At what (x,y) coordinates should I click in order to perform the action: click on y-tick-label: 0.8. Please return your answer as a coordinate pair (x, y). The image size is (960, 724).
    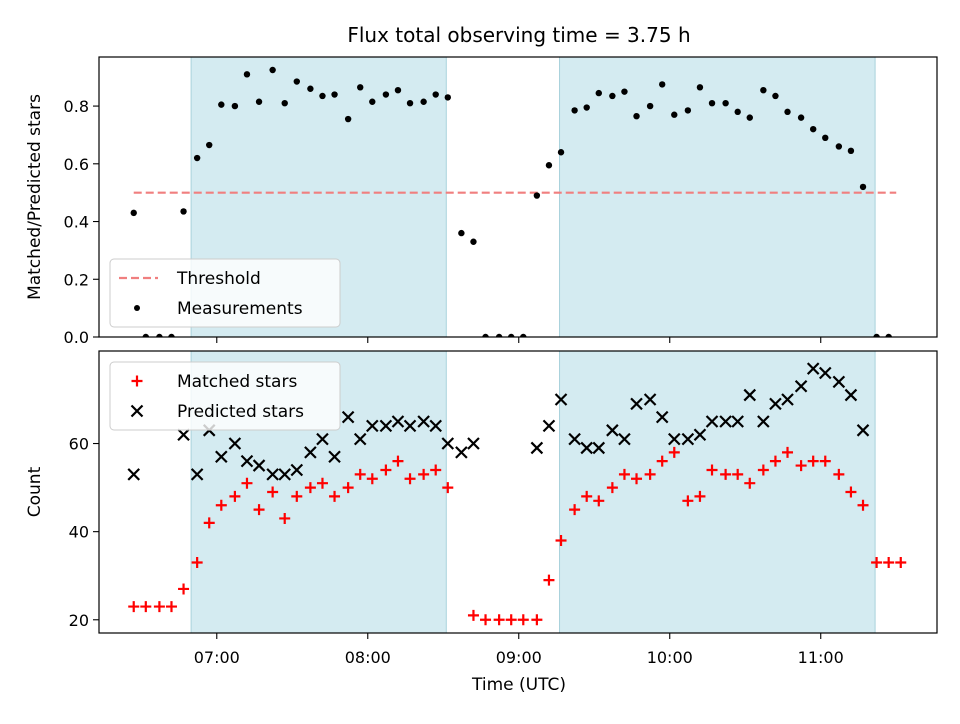
    Looking at the image, I should click on (76, 106).